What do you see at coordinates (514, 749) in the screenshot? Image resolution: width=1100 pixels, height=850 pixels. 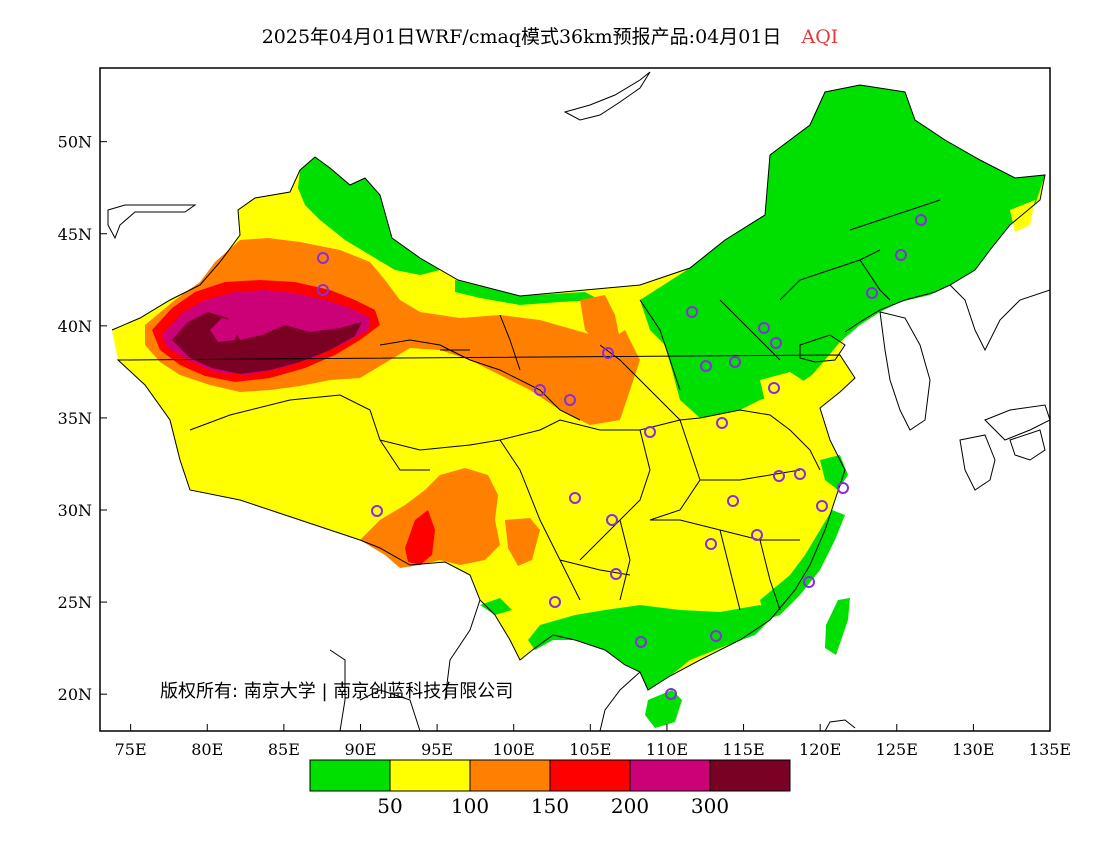 I see `x-tick-label: 100E` at bounding box center [514, 749].